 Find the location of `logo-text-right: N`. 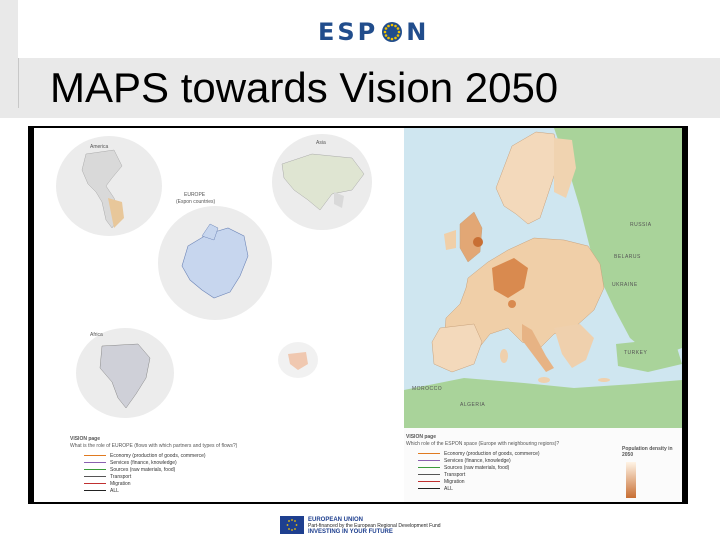

logo-text-right: N is located at coordinates (418, 32).